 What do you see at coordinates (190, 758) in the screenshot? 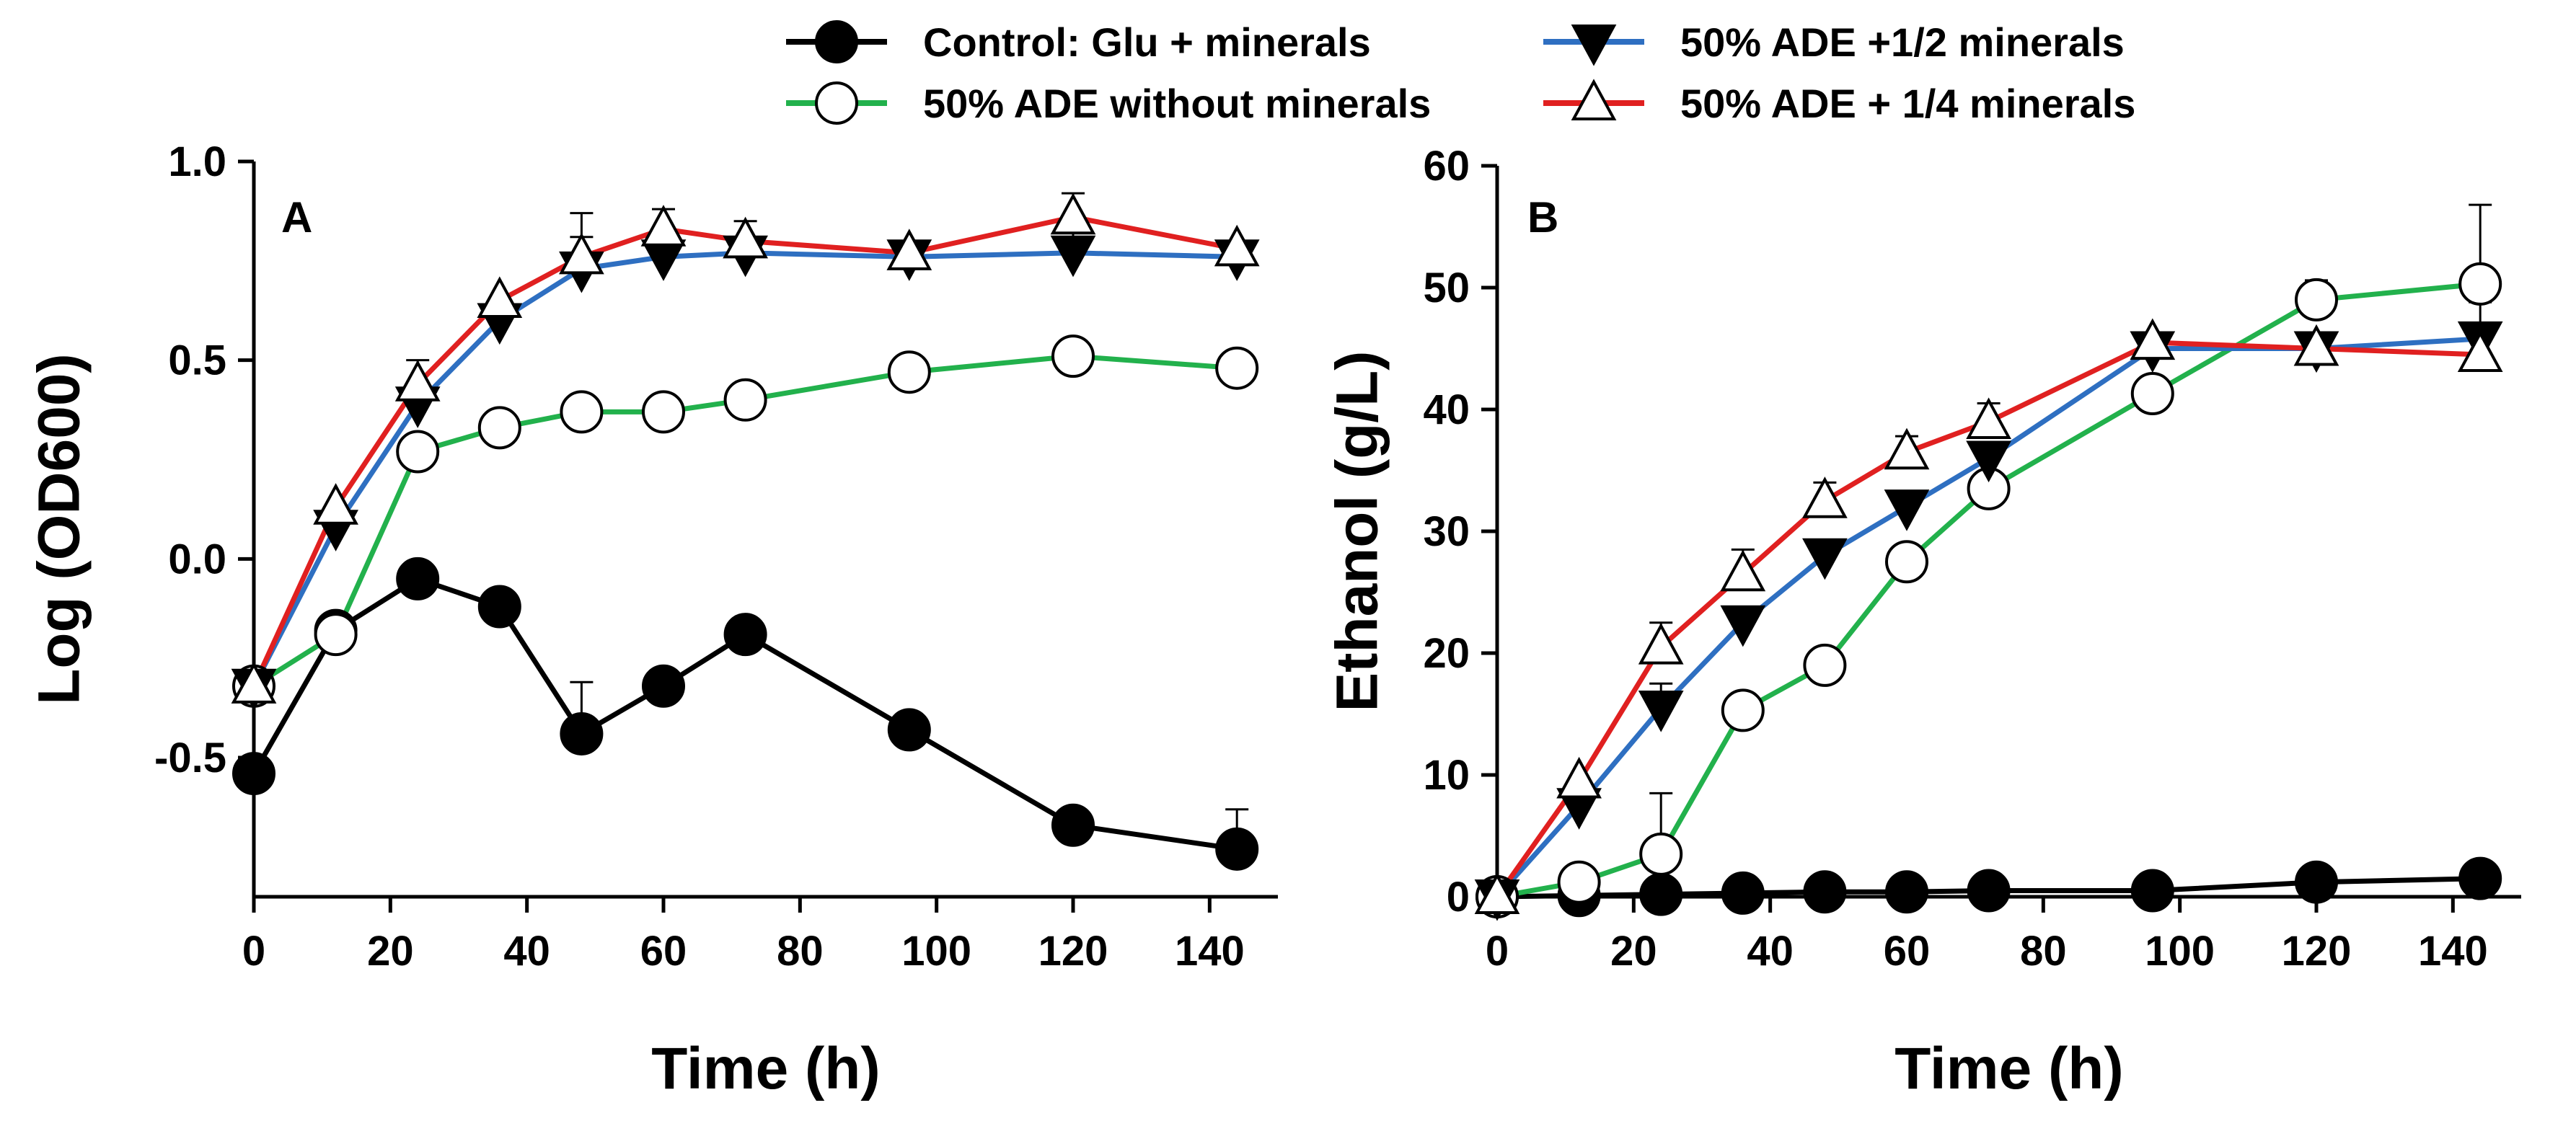
I see `y-tick-label: -0.5` at bounding box center [190, 758].